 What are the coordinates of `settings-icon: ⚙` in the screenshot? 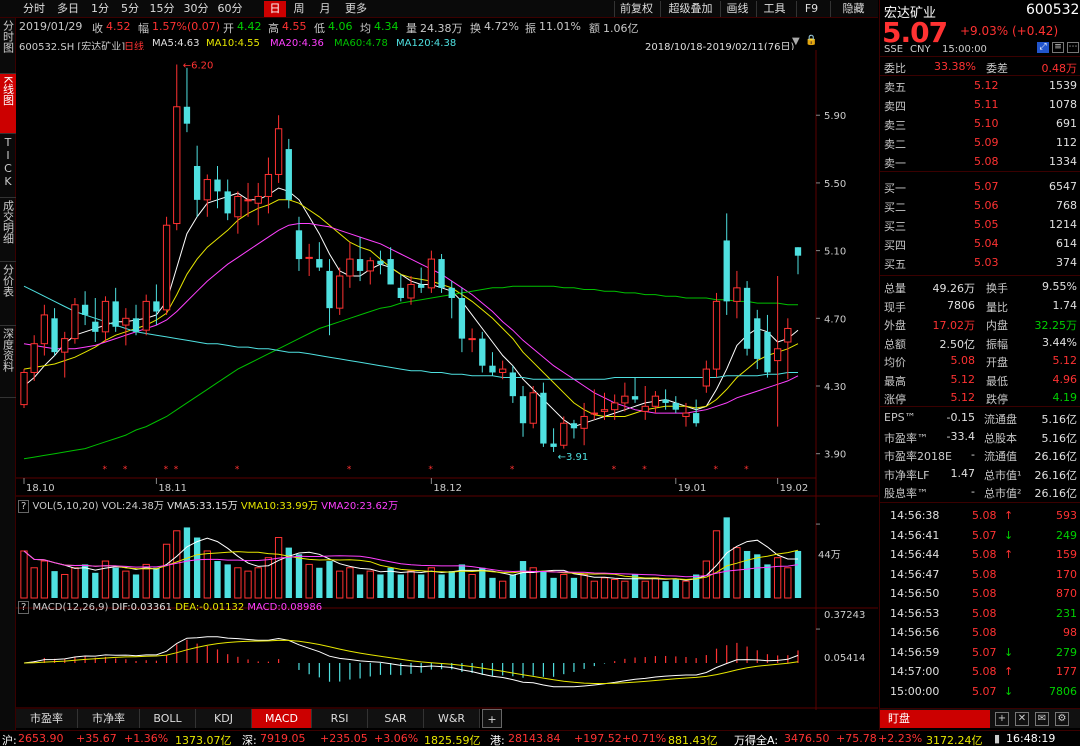 It's located at (1062, 719).